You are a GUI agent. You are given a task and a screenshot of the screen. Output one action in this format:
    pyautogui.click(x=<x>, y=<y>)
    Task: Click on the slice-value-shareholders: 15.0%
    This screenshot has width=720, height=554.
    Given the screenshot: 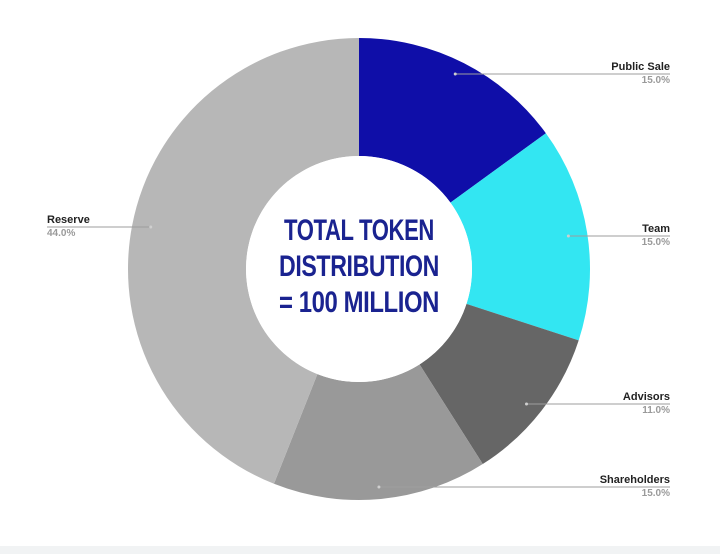 What is the action you would take?
    pyautogui.click(x=656, y=493)
    